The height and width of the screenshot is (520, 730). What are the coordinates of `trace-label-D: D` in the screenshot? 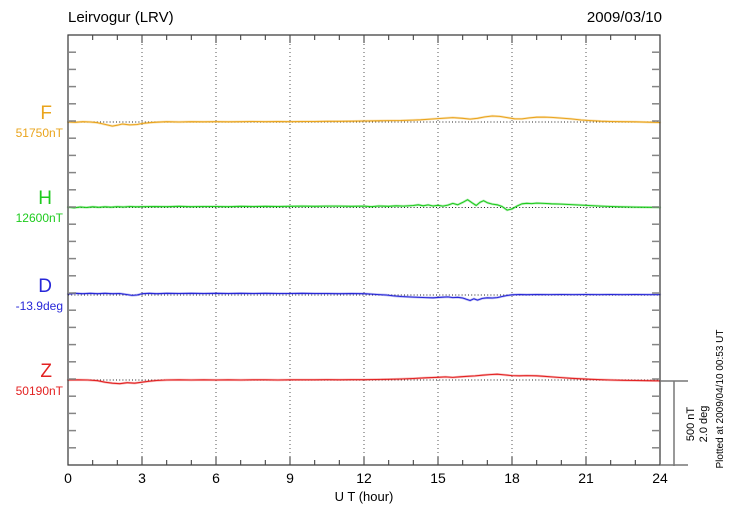 It's located at (45, 286).